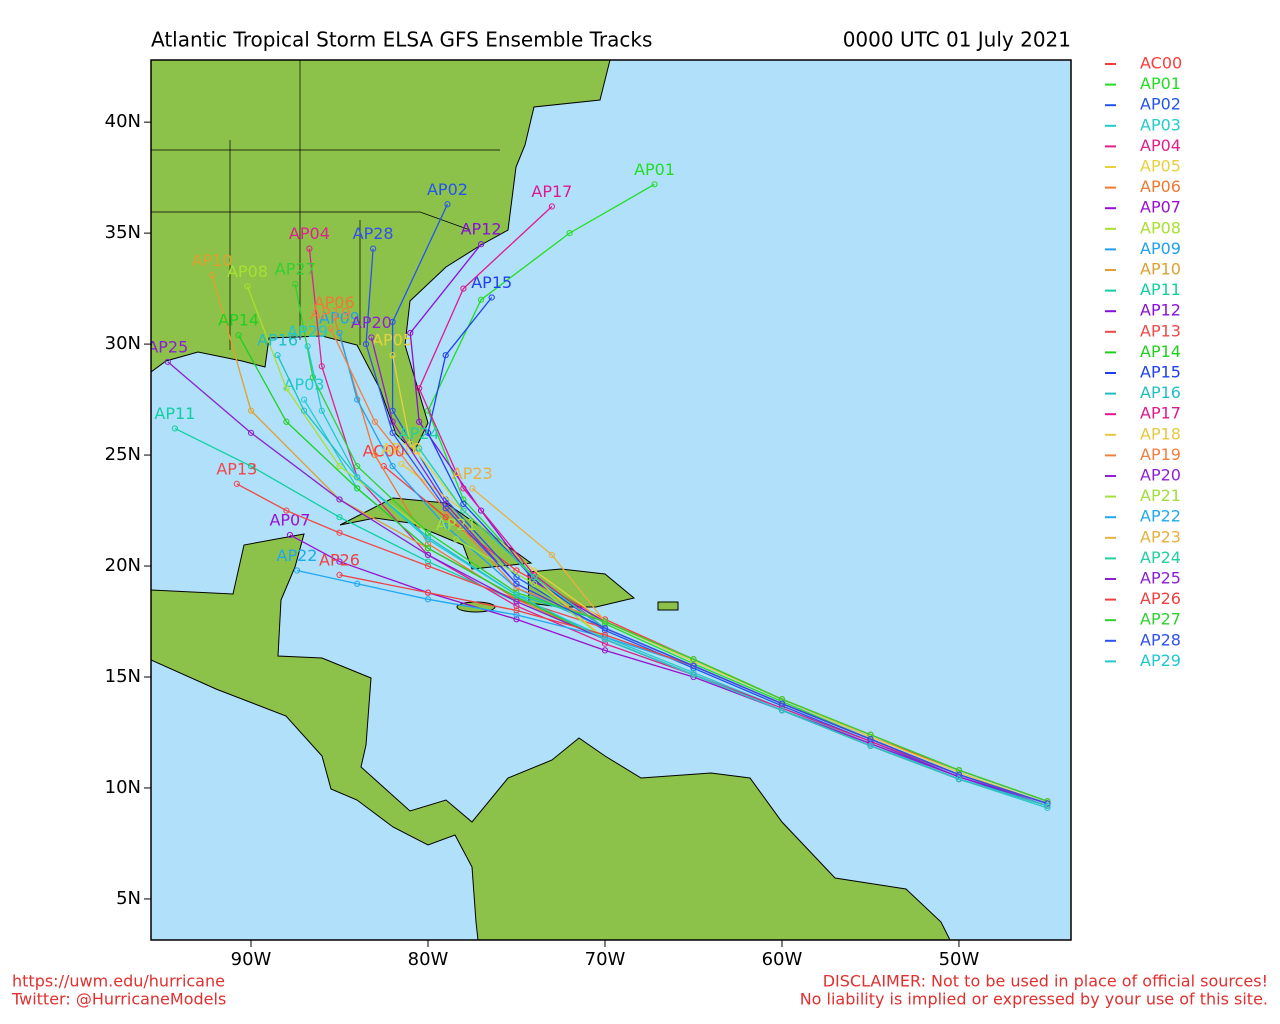 This screenshot has width=1280, height=1024. What do you see at coordinates (1160, 227) in the screenshot?
I see `legend-label: AP08` at bounding box center [1160, 227].